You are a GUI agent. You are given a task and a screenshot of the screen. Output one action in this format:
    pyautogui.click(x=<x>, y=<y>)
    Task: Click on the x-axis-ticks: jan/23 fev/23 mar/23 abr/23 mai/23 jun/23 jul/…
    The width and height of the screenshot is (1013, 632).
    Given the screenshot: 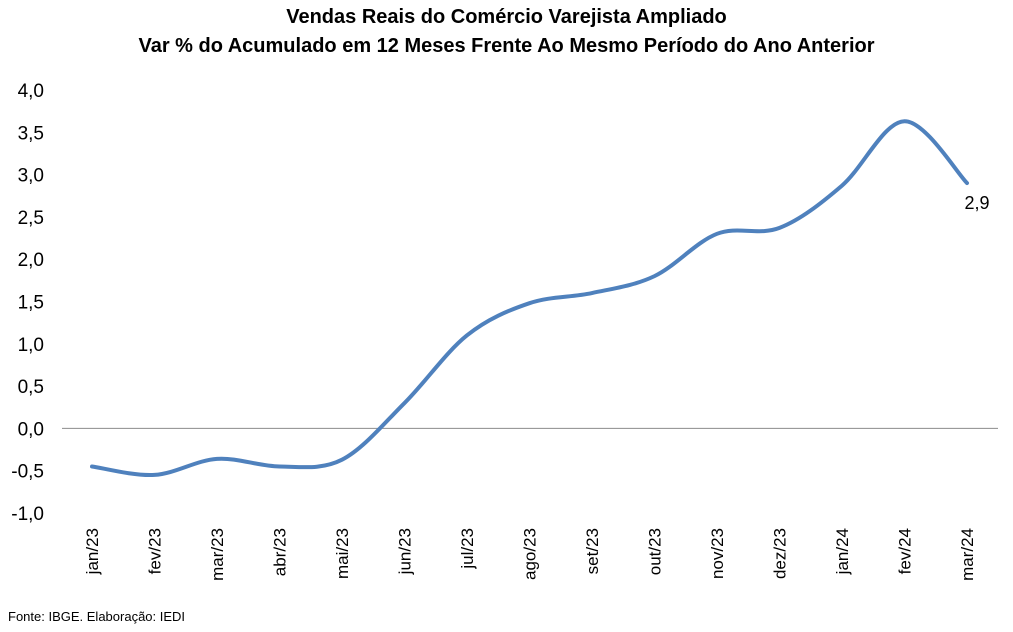 What is the action you would take?
    pyautogui.click(x=530, y=554)
    